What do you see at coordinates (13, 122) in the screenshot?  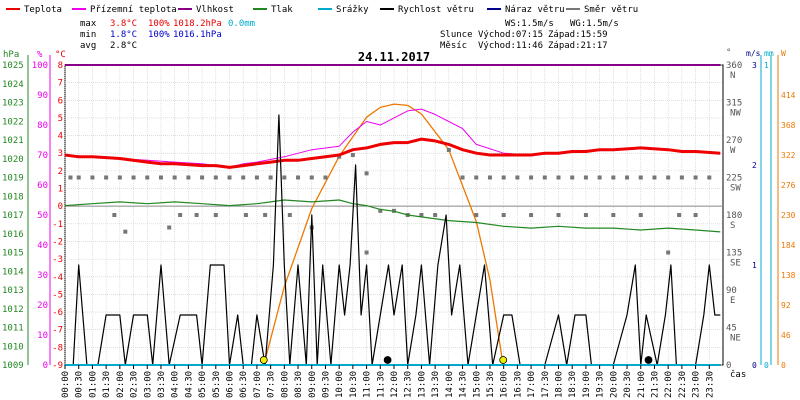 I see `pressure-tick: 1022` at bounding box center [13, 122].